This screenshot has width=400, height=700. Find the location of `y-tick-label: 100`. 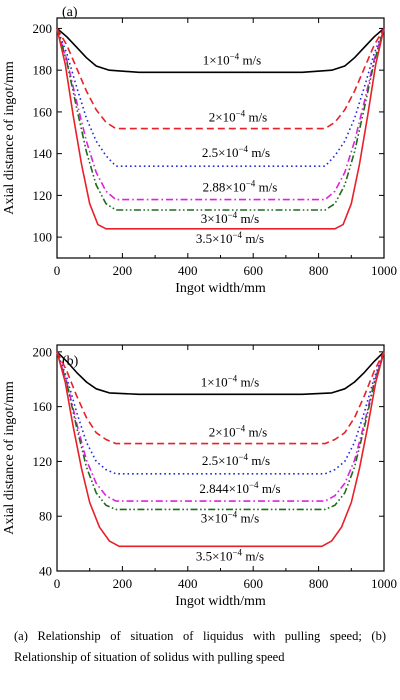

y-tick-label: 100 is located at coordinates (43, 237).